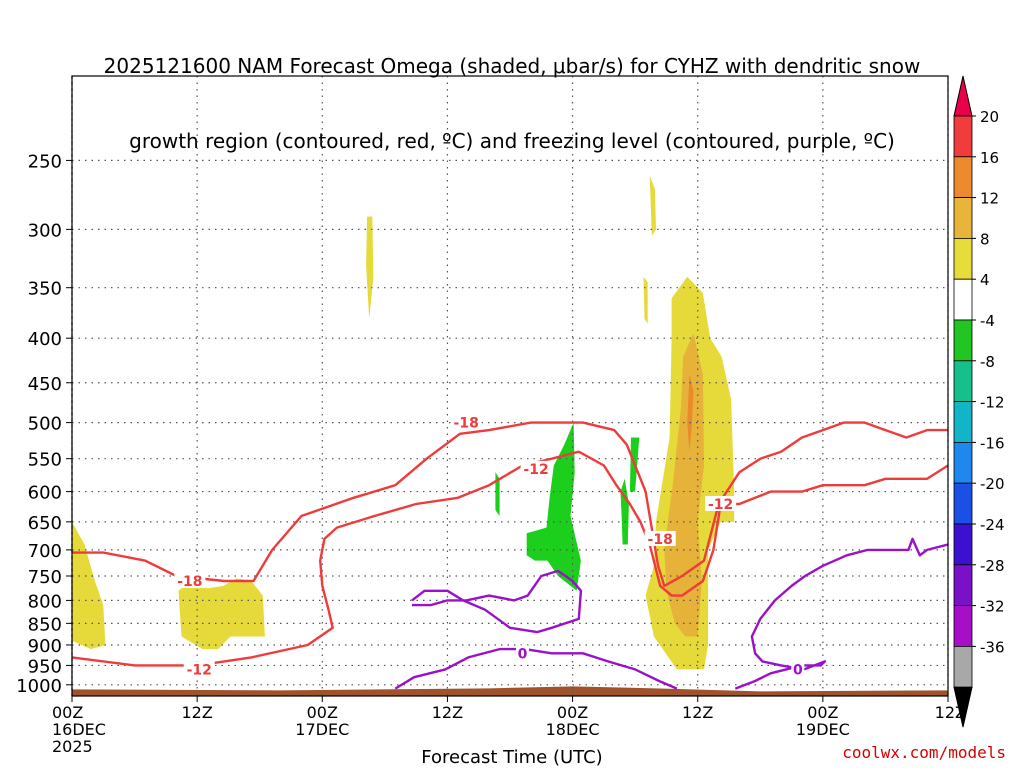  What do you see at coordinates (963, 96) in the screenshot?
I see `colorbar-top-arrow` at bounding box center [963, 96].